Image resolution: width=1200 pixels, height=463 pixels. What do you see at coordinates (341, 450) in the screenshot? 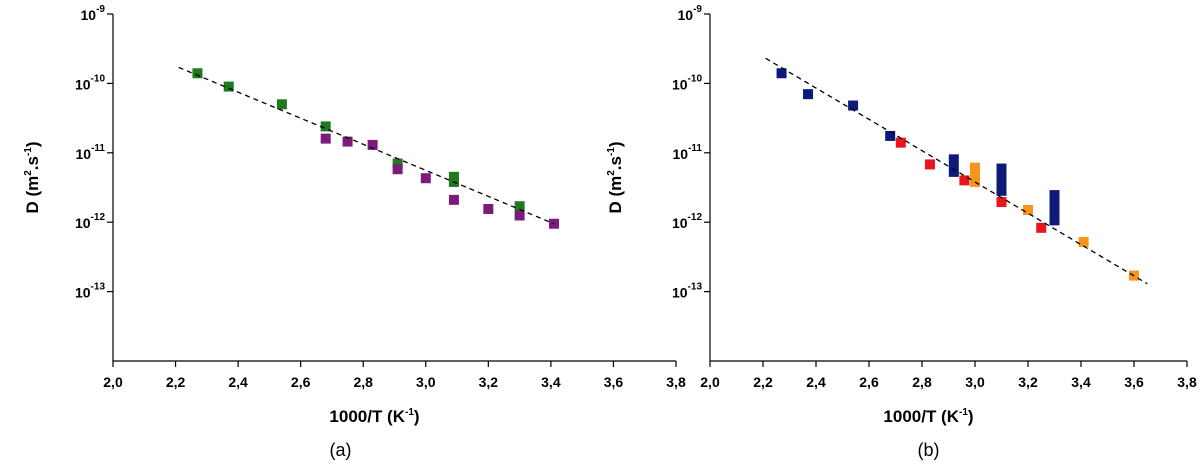
I see `panel-caption: (a)` at bounding box center [341, 450].